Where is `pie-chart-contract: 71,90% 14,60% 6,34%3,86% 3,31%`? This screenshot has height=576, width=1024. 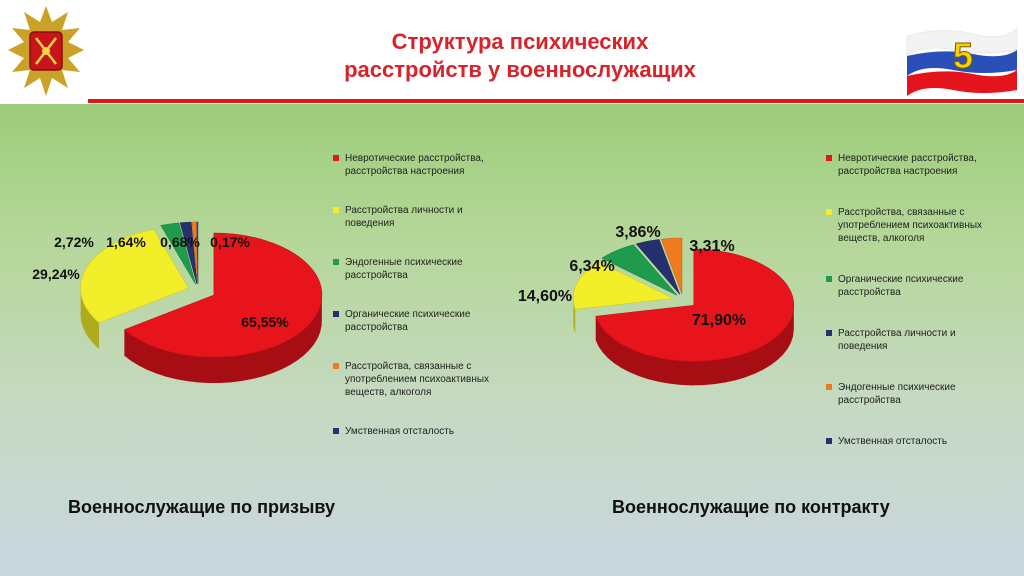 pie-chart-contract: 71,90% 14,60% 6,34%3,86% 3,31% is located at coordinates (656, 305).